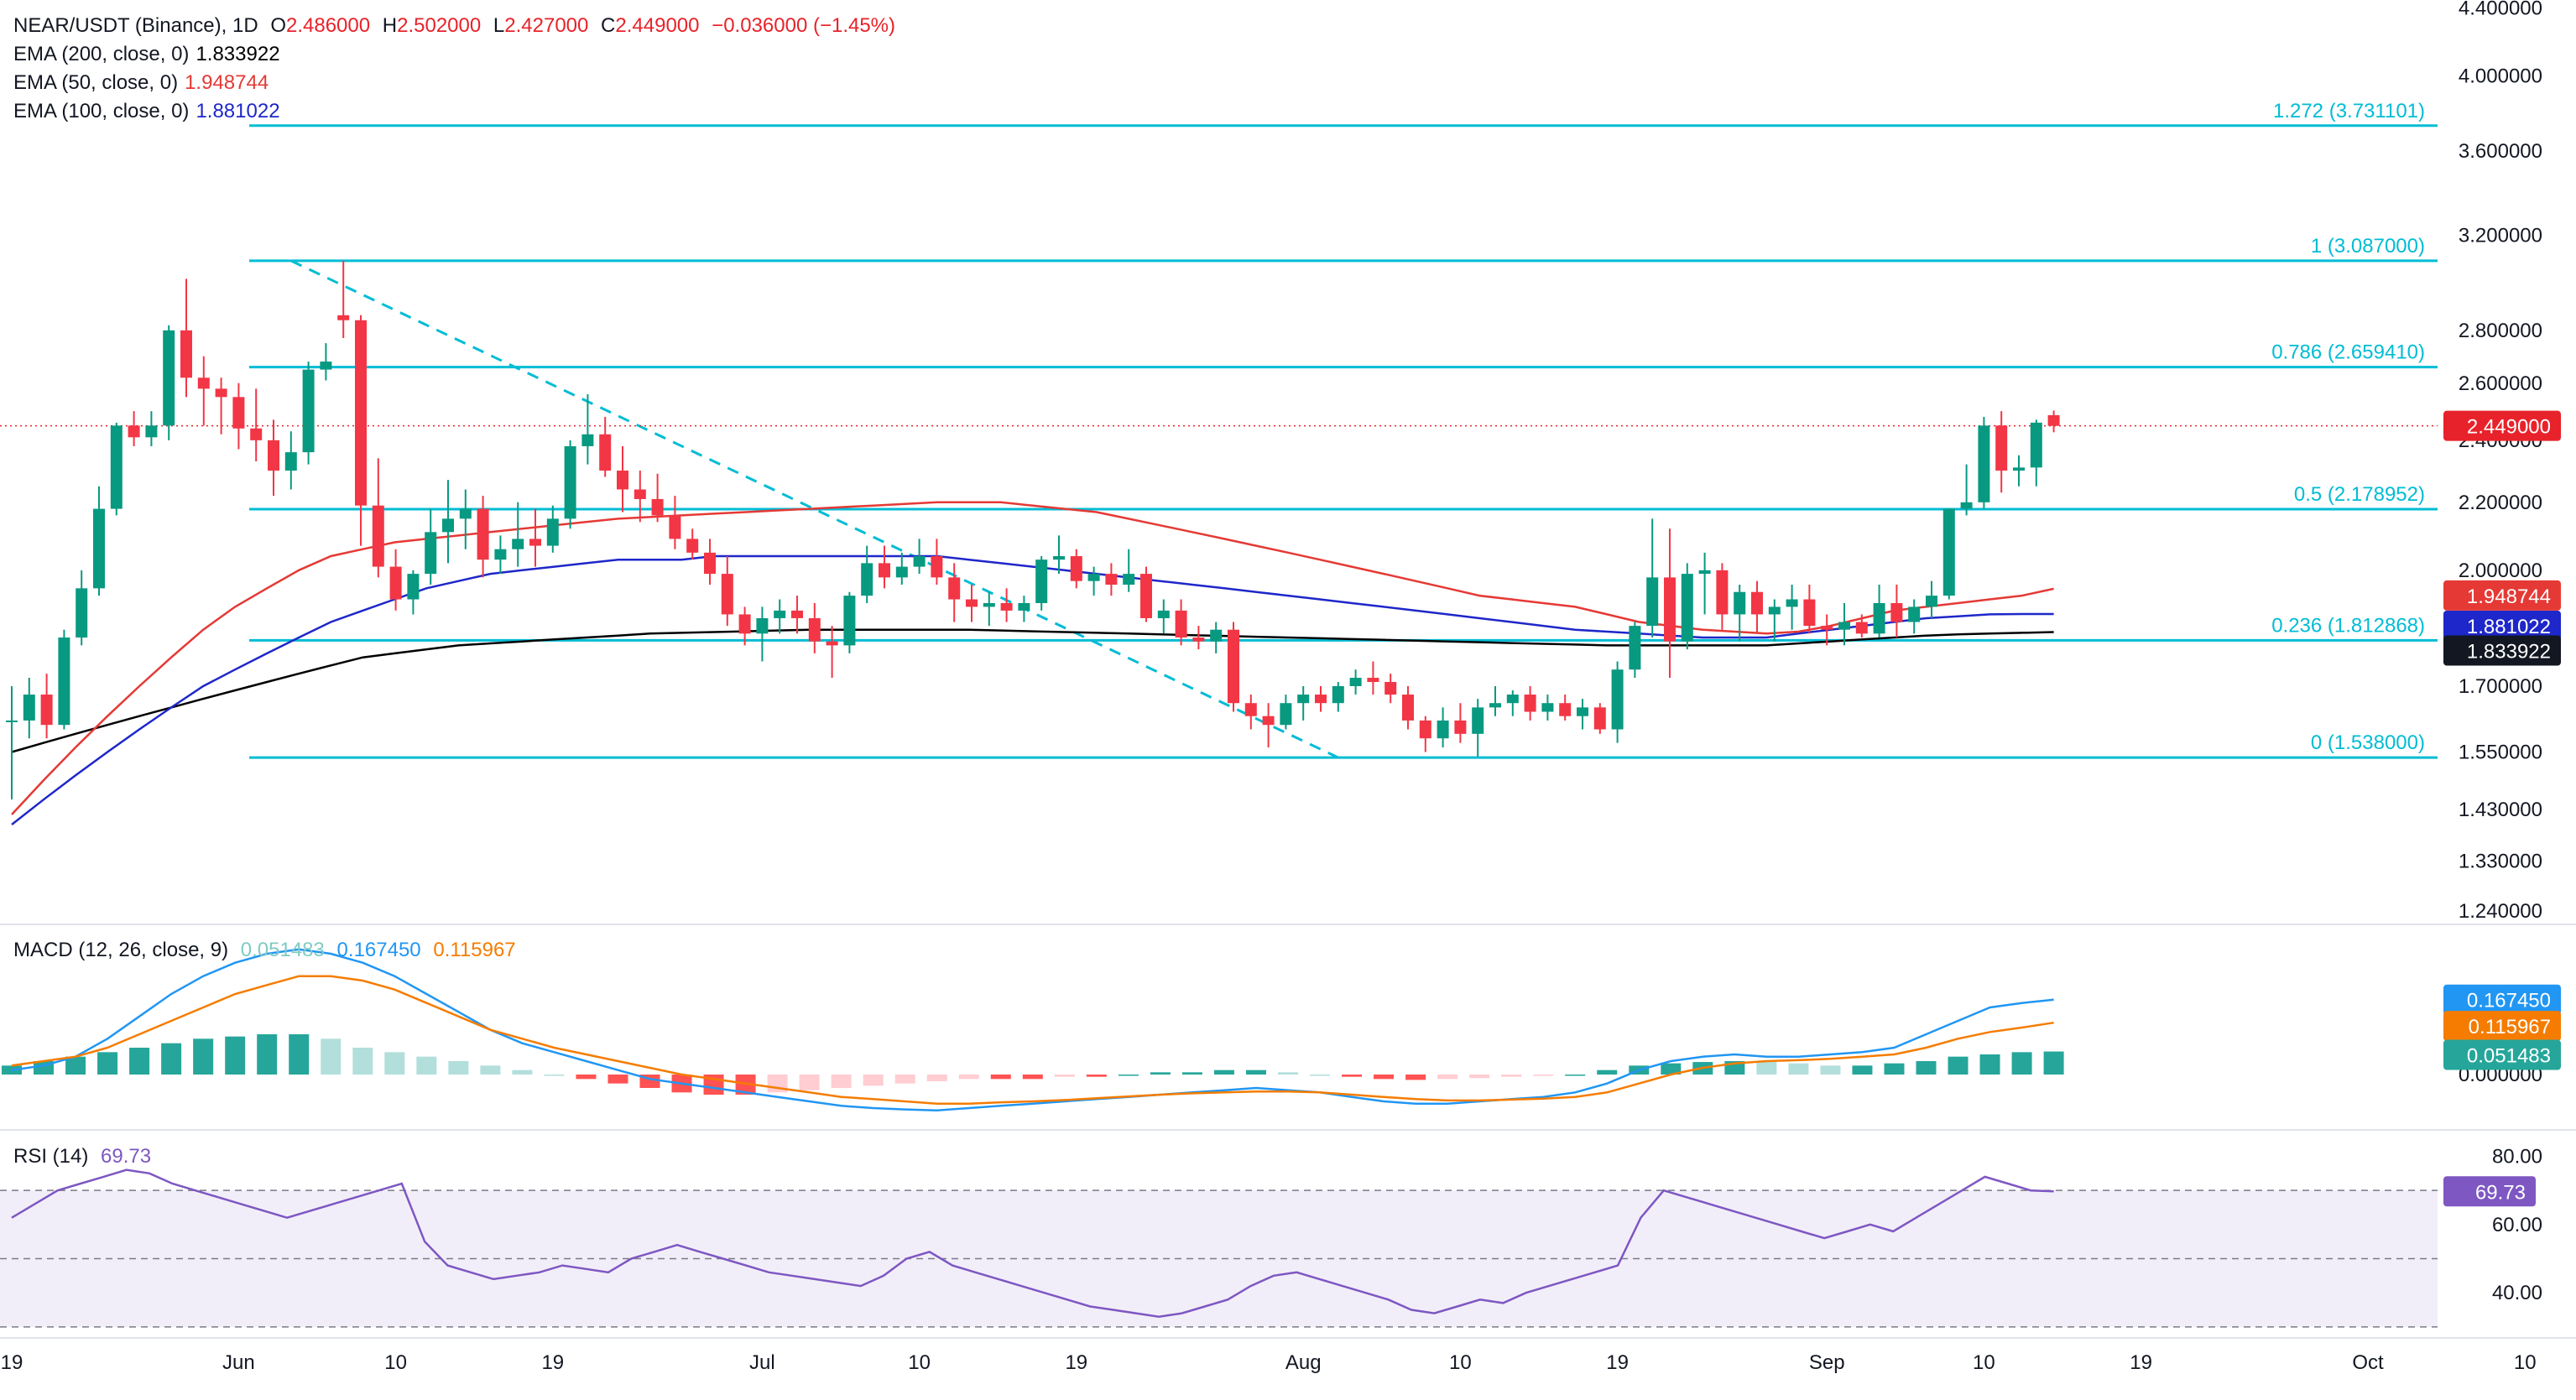 Image resolution: width=2576 pixels, height=1400 pixels. Describe the element at coordinates (150, 54) in the screenshot. I see `ema200-legend: EMA (200, close, 0) 1.833922` at that location.